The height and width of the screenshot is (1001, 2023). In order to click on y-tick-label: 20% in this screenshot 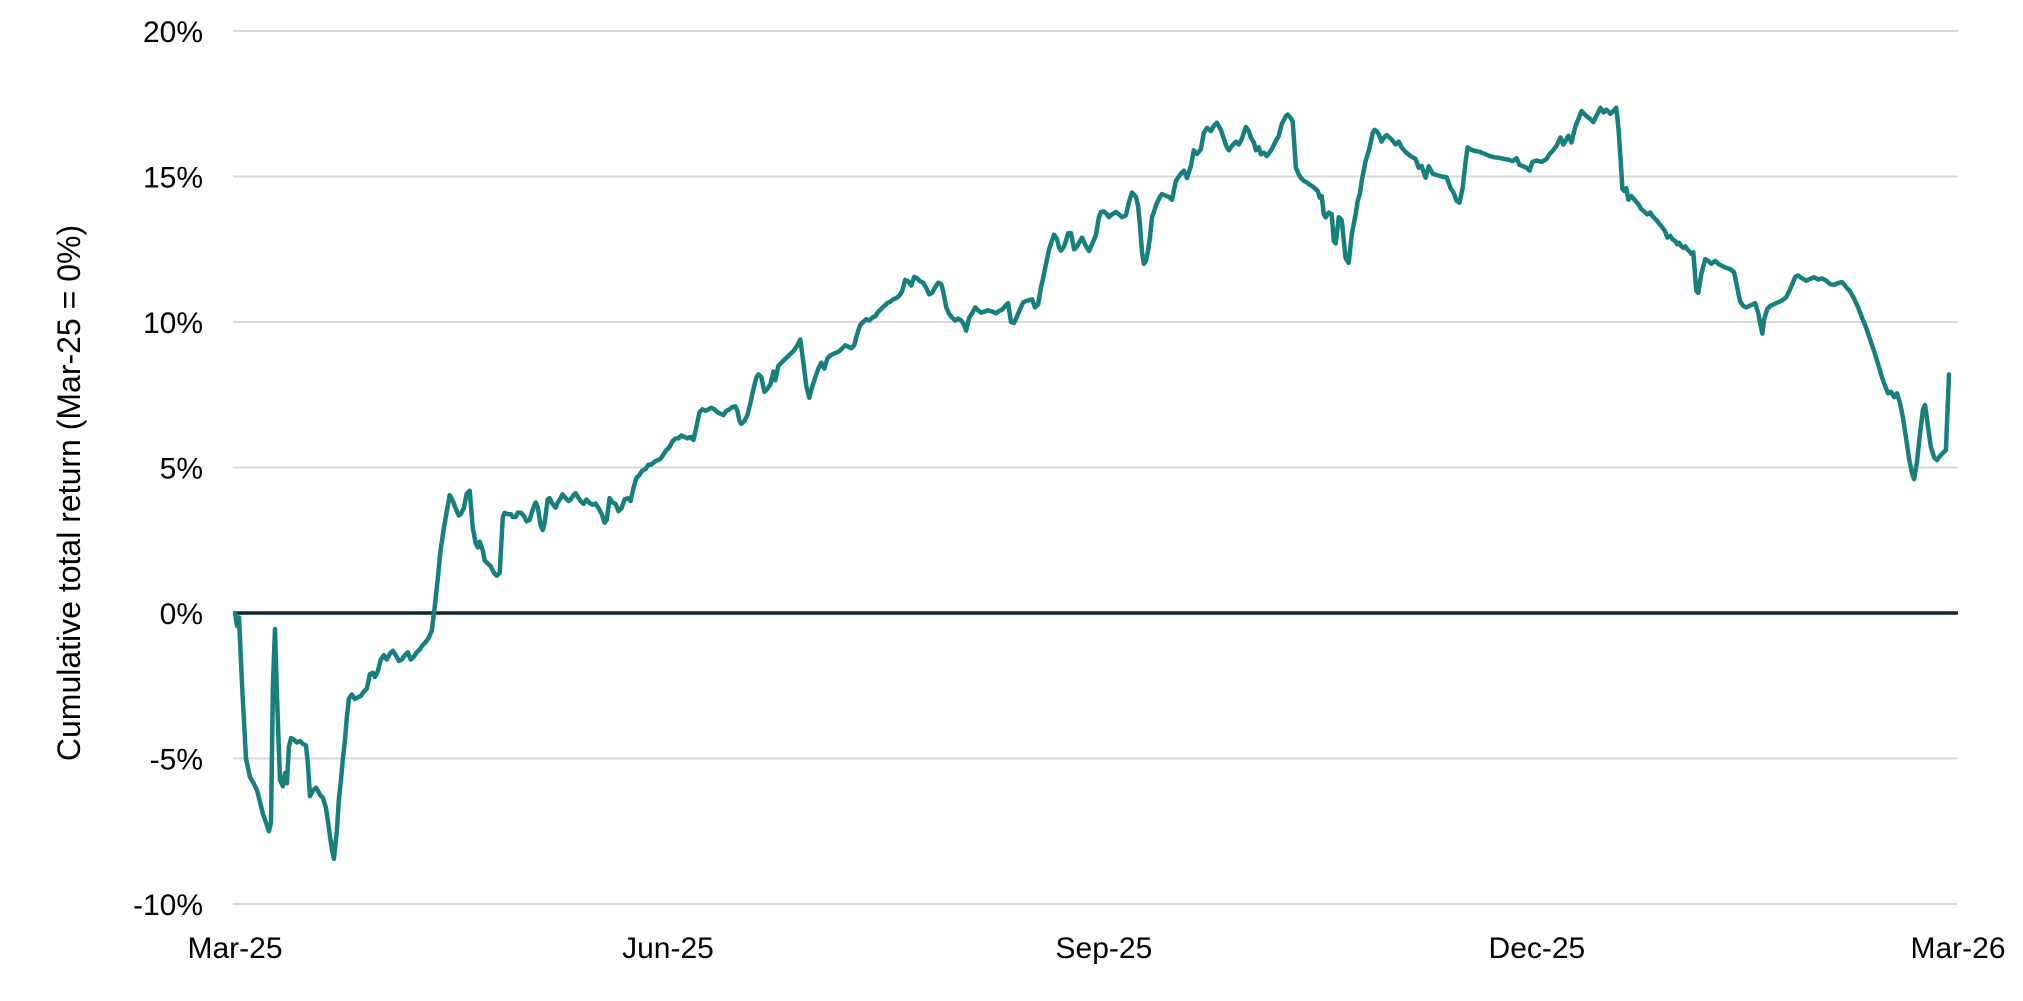, I will do `click(173, 32)`.